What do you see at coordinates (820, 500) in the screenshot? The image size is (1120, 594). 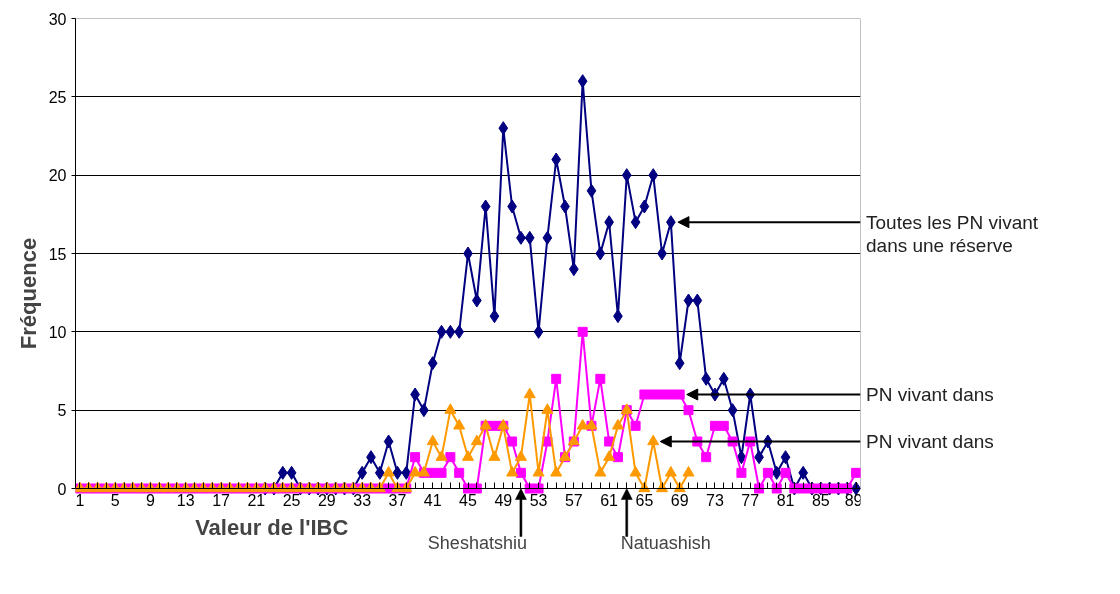 I see `x-tick-label: 85` at bounding box center [820, 500].